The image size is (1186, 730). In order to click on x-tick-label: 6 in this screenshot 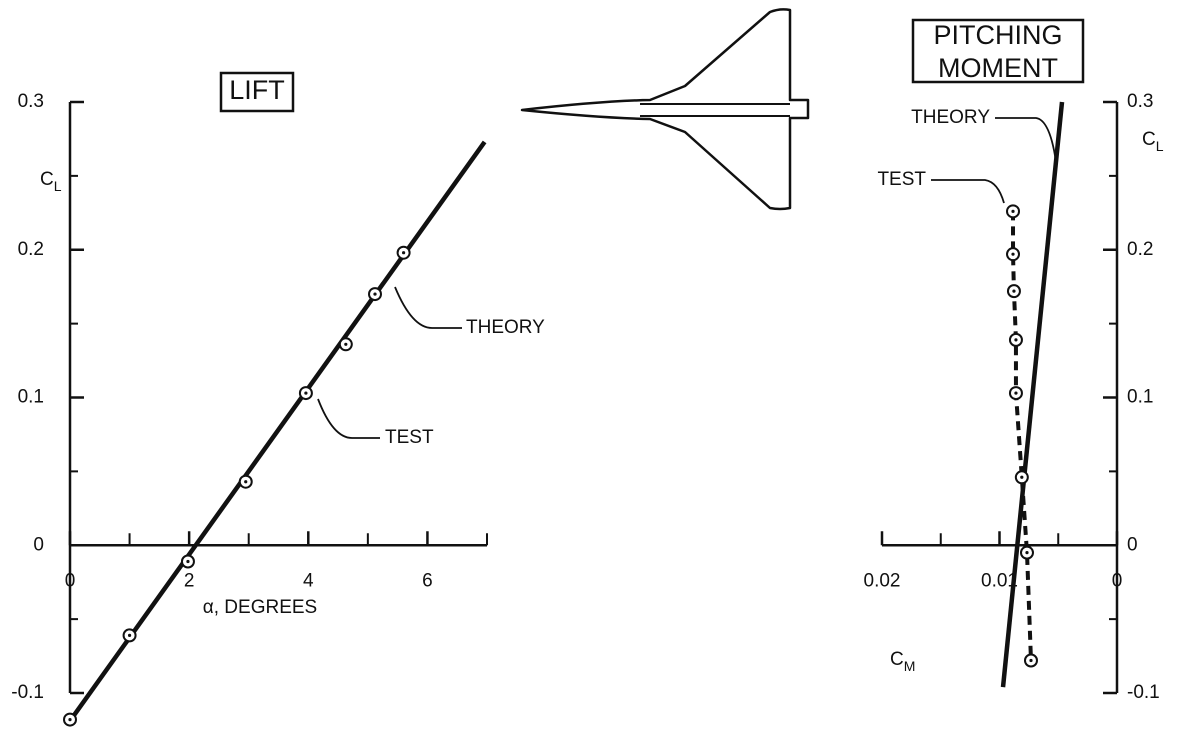, I will do `click(427, 580)`.